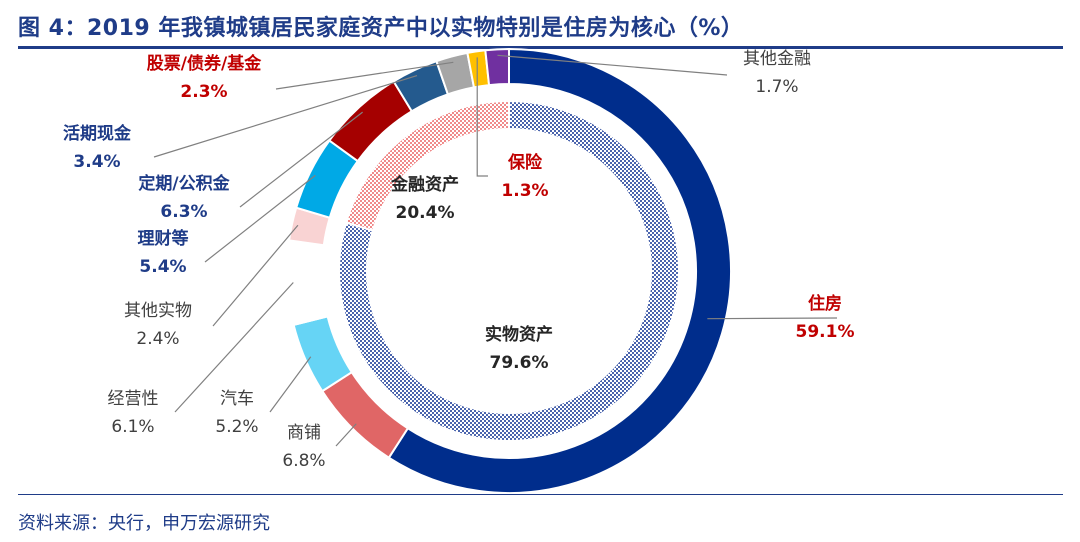 Image resolution: width=1080 pixels, height=542 pixels. Describe the element at coordinates (203, 92) in the screenshot. I see `slice-value-label-8: 2.3%` at that location.